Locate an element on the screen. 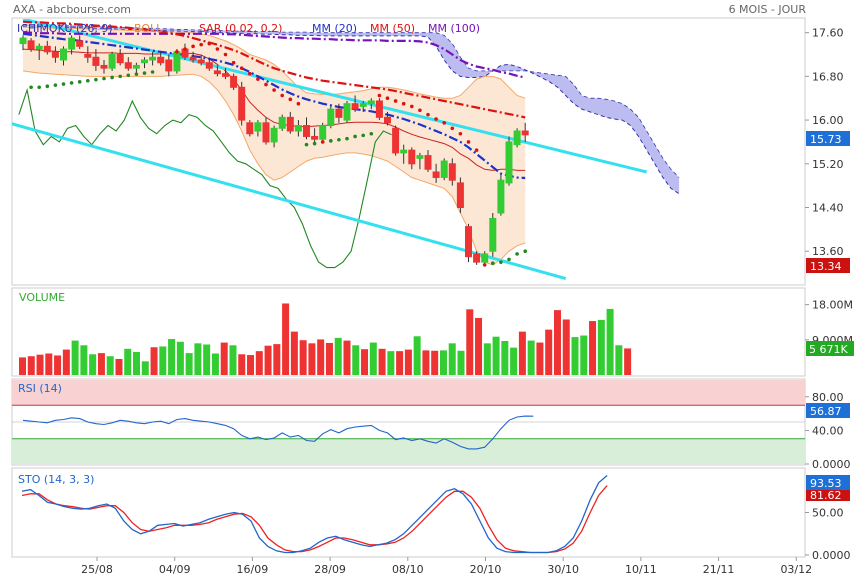 This screenshot has width=855, height=580. x-tick-label: 25/08 is located at coordinates (97, 569).